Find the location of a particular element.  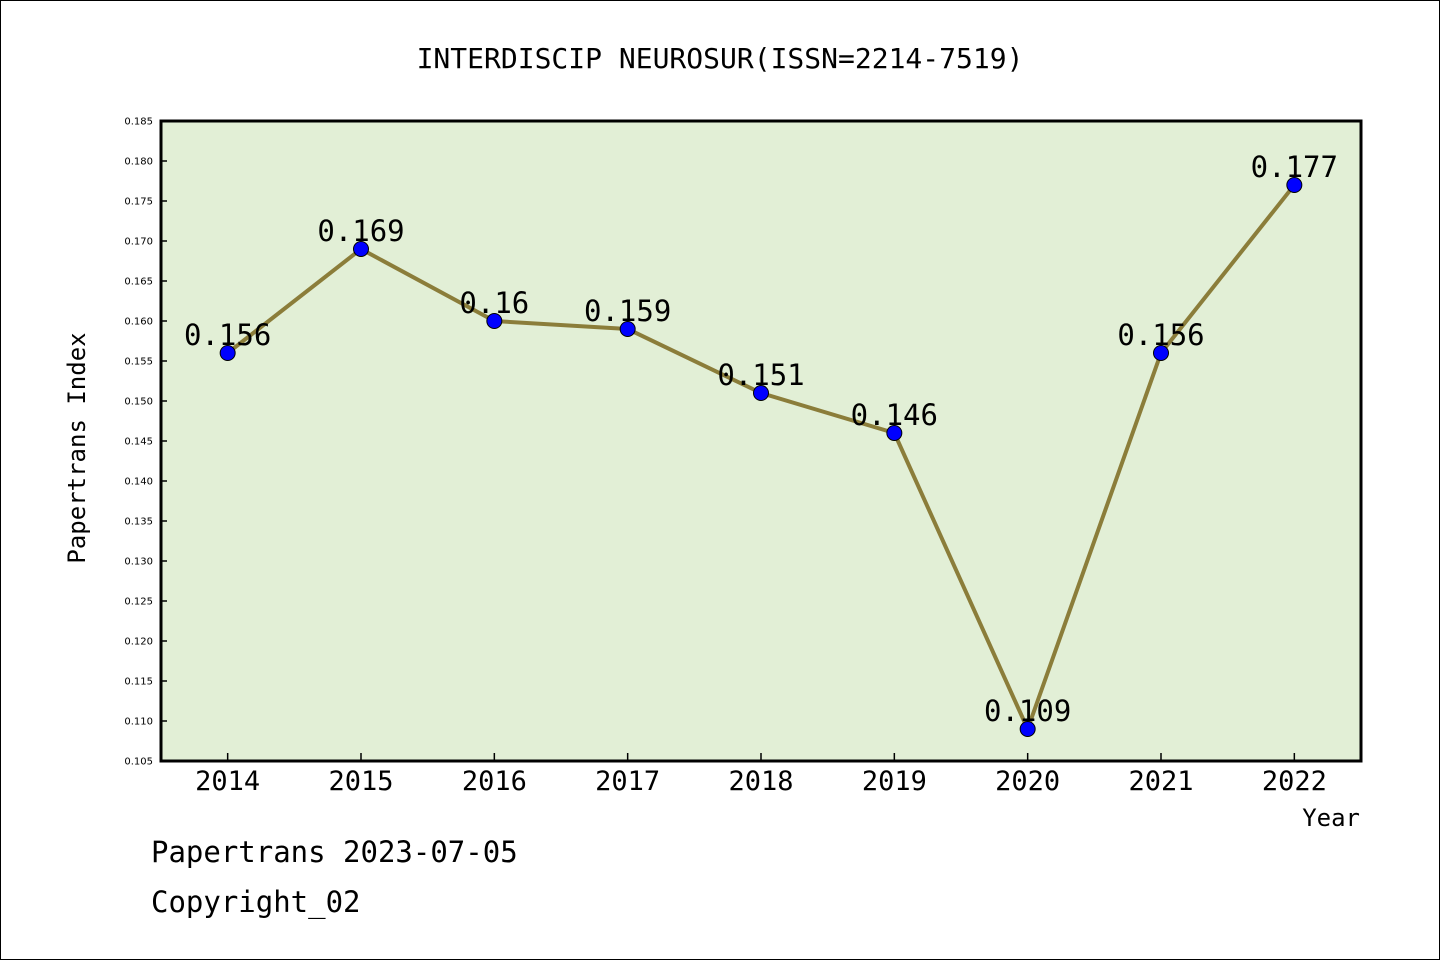

data-label: 0.177 is located at coordinates (1294, 167).